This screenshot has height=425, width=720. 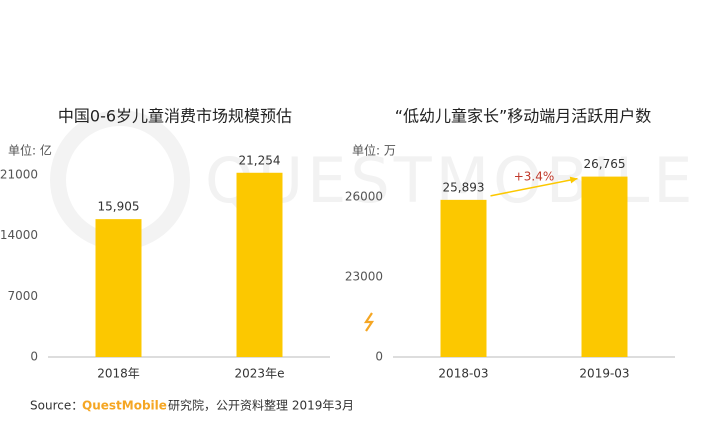 I want to click on y-tick-label: 14000, so click(x=19, y=235).